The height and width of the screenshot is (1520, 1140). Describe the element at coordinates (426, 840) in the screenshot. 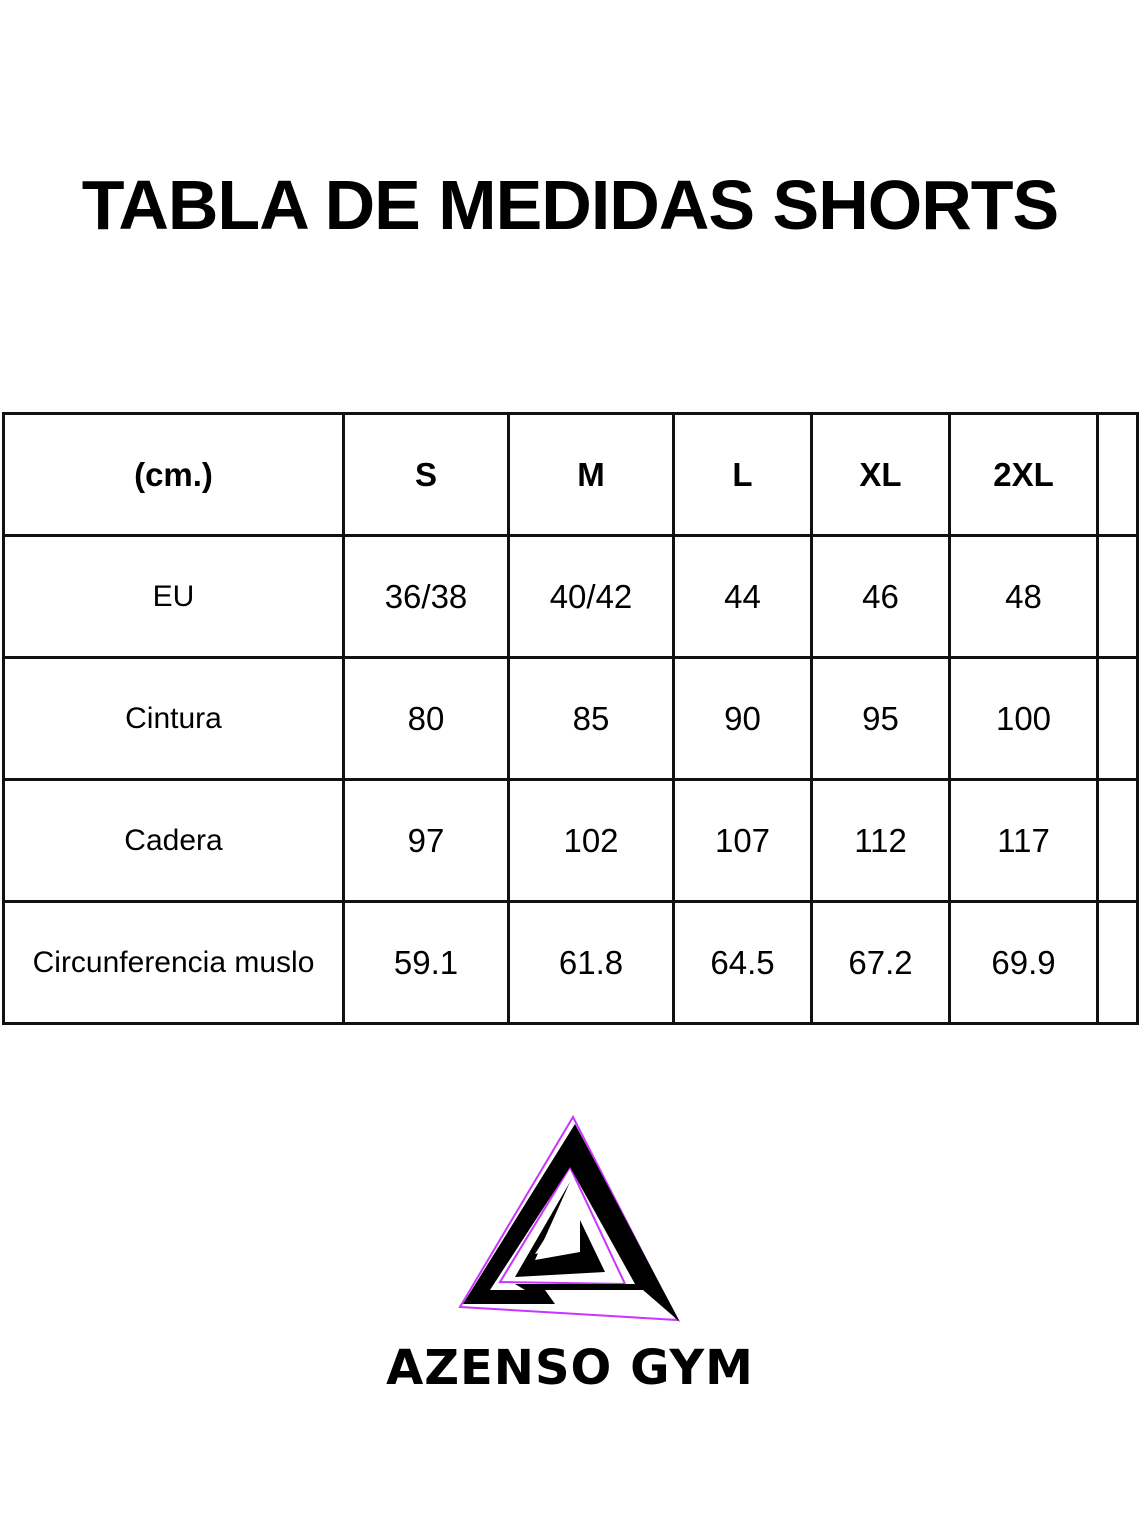

I see `table-cell: 97` at that location.